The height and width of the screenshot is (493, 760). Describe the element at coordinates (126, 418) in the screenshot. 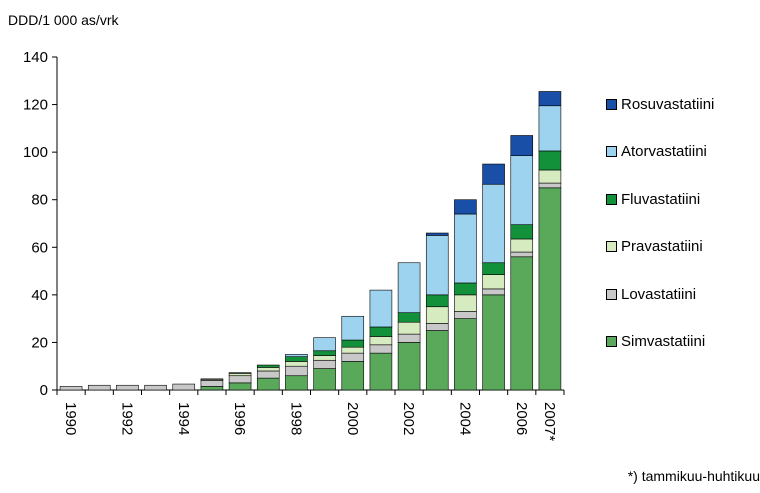

I see `x-tick-label: 1992` at that location.